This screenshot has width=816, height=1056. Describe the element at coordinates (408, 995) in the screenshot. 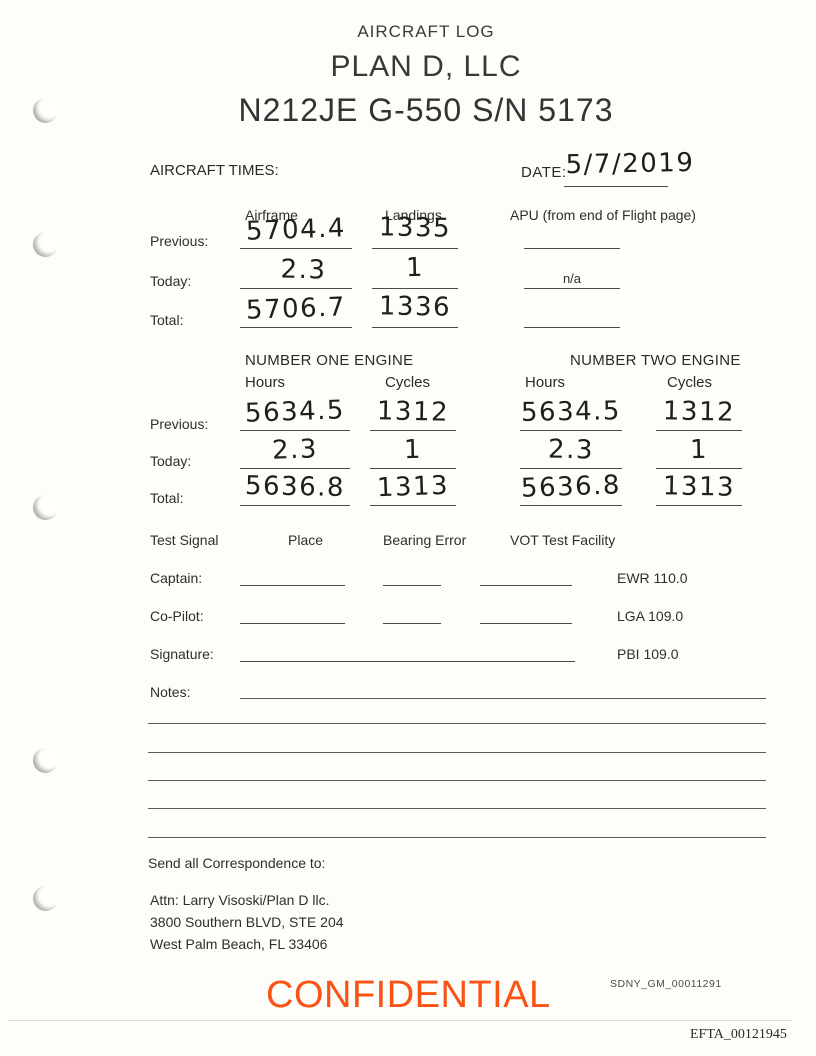

I see `confidential-stamp: CONFIDENTIAL` at that location.